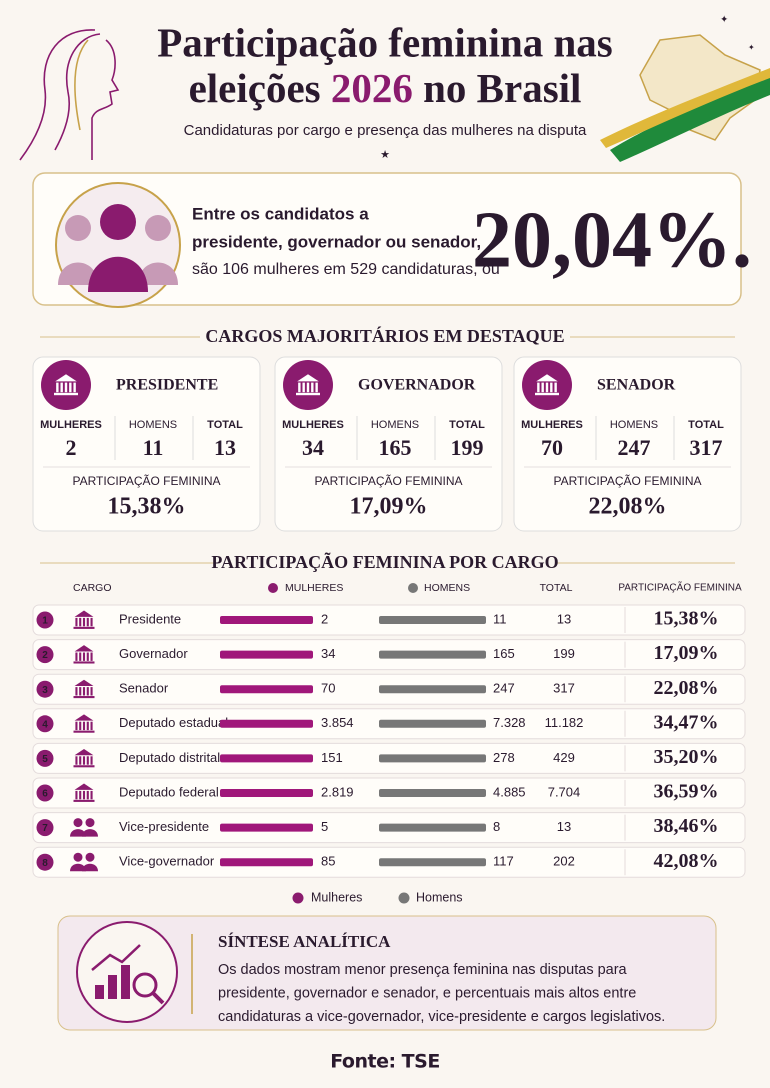 This screenshot has height=1088, width=770. Describe the element at coordinates (118, 245) in the screenshot. I see `women-icon` at that location.